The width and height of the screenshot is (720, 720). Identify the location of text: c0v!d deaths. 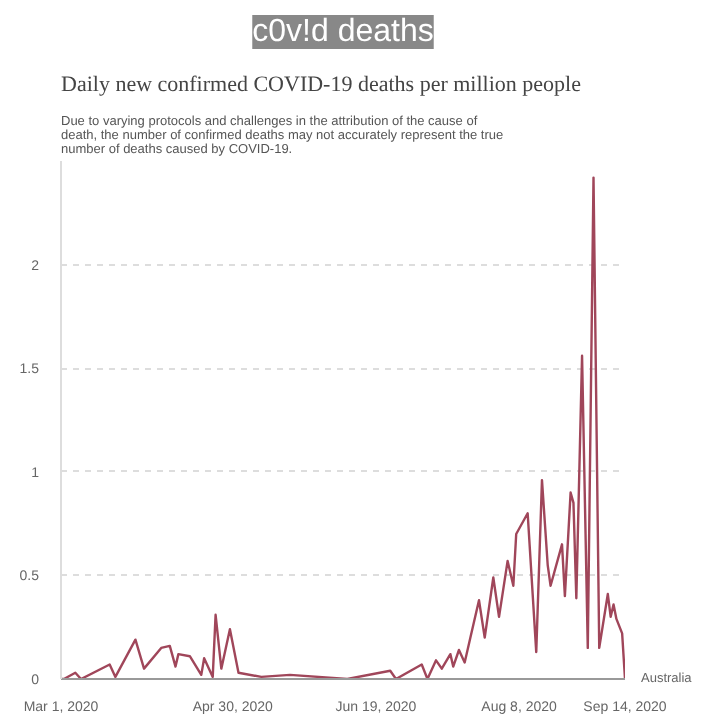
(343, 32).